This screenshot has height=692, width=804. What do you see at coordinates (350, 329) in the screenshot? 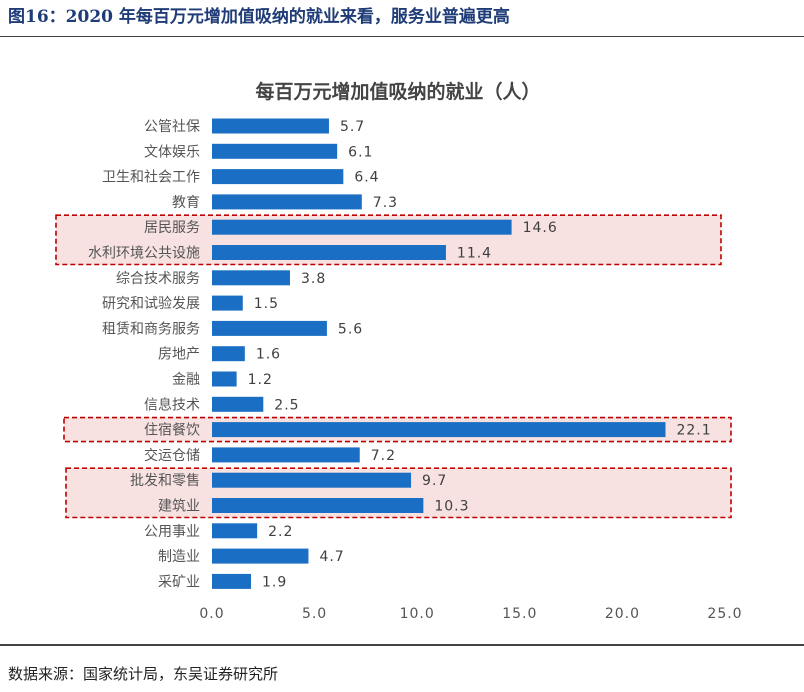
I see `value-label: 5.6` at bounding box center [350, 329].